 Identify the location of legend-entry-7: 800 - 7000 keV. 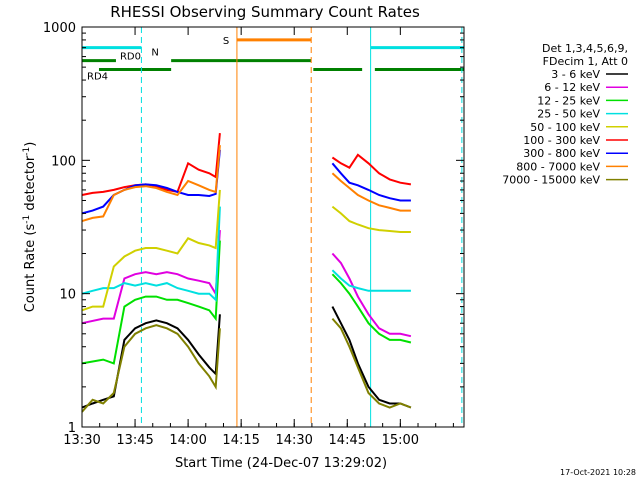
(558, 166).